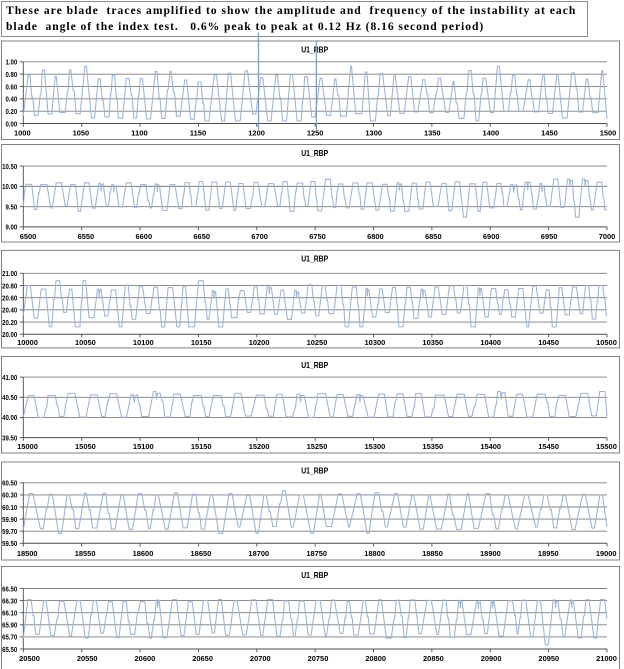 The width and height of the screenshot is (624, 669). Describe the element at coordinates (85, 553) in the screenshot. I see `svg-text: 18550` at that location.